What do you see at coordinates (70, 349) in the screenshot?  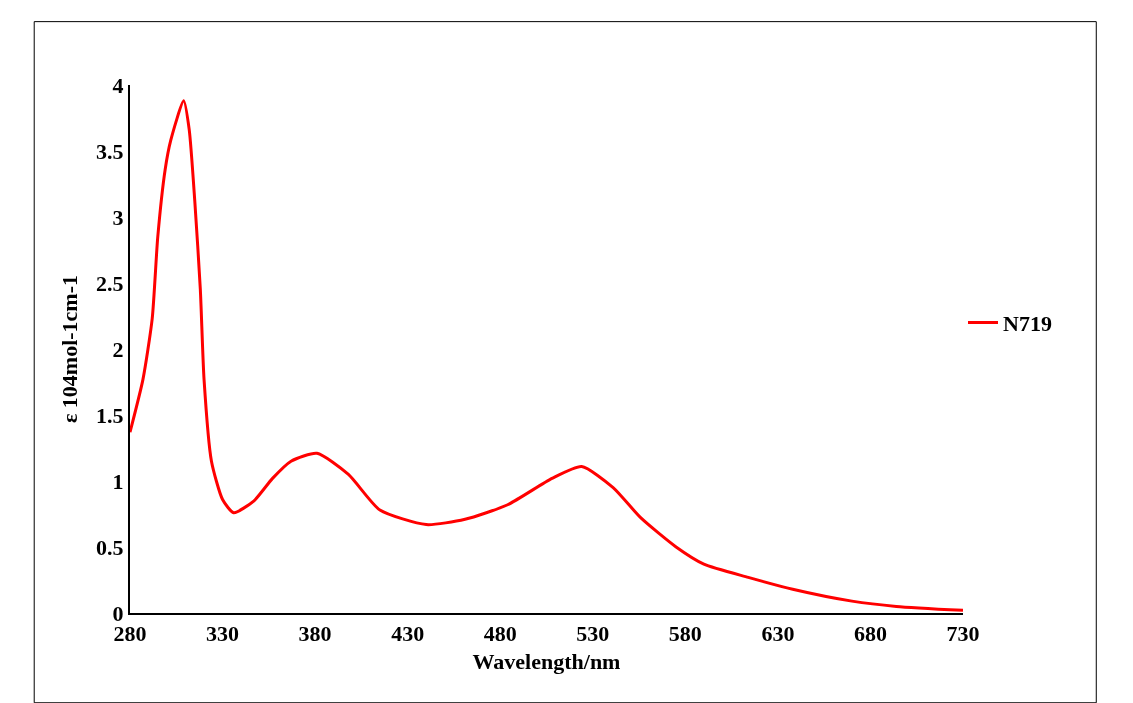 I see `y-axis-title: ε 104mol-1cm-1` at bounding box center [70, 349].